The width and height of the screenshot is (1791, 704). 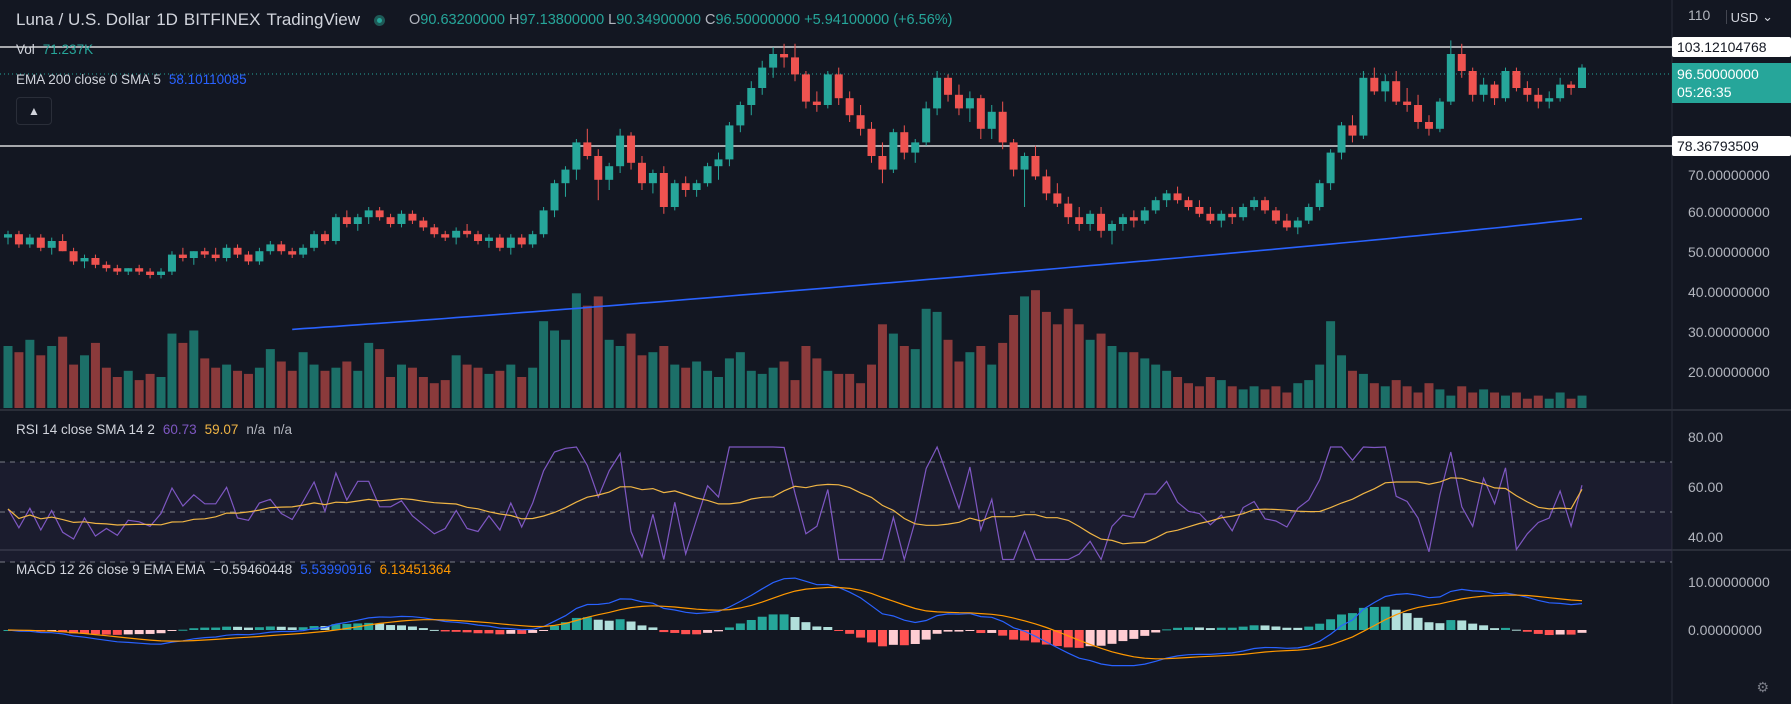 I want to click on interval-label: 1D, so click(x=167, y=19).